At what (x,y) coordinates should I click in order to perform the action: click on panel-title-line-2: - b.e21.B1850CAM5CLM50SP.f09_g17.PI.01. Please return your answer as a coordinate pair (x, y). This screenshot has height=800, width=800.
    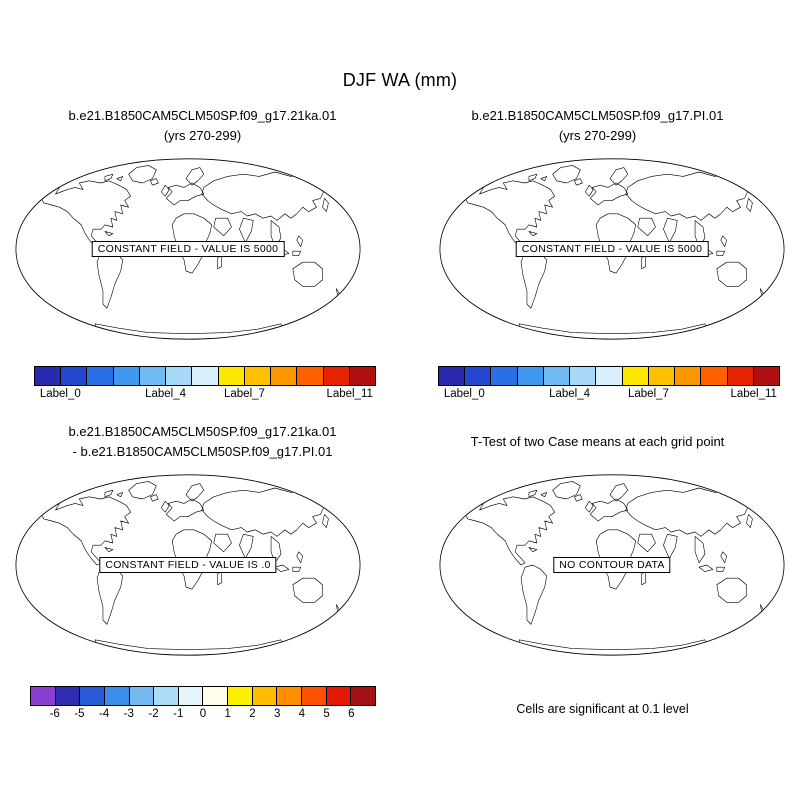
    Looking at the image, I should click on (202, 451).